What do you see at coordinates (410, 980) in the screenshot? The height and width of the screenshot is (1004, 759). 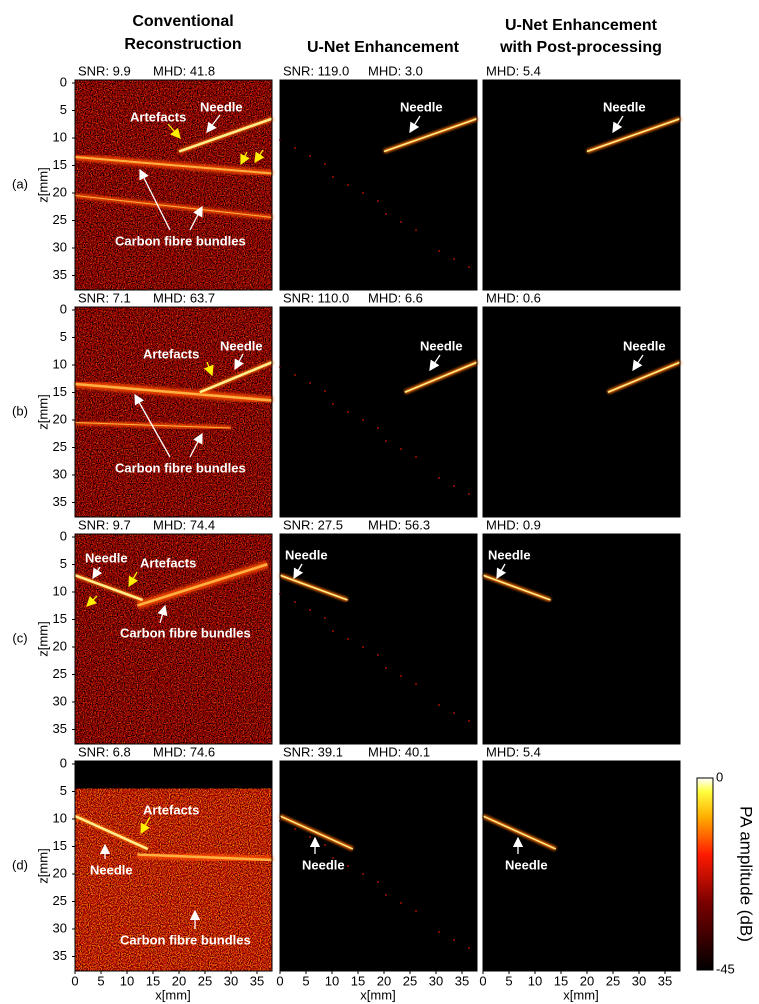 I see `x-tick-label: 25` at bounding box center [410, 980].